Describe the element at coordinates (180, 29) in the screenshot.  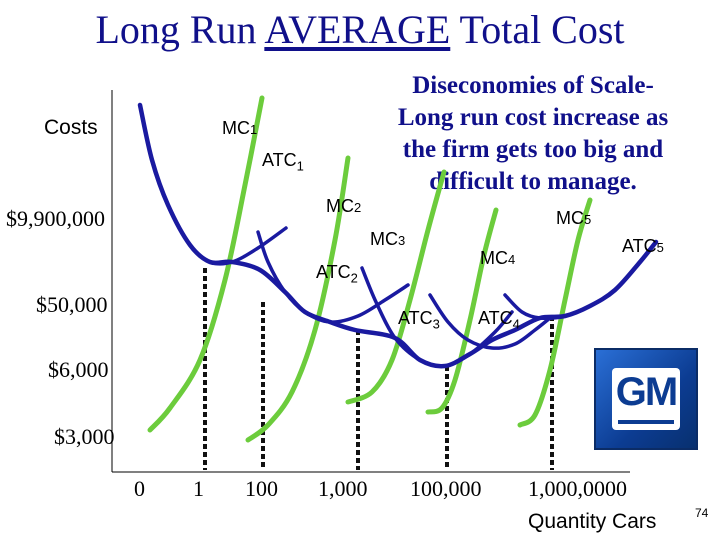
I see `title-prefix: Long Run` at that location.